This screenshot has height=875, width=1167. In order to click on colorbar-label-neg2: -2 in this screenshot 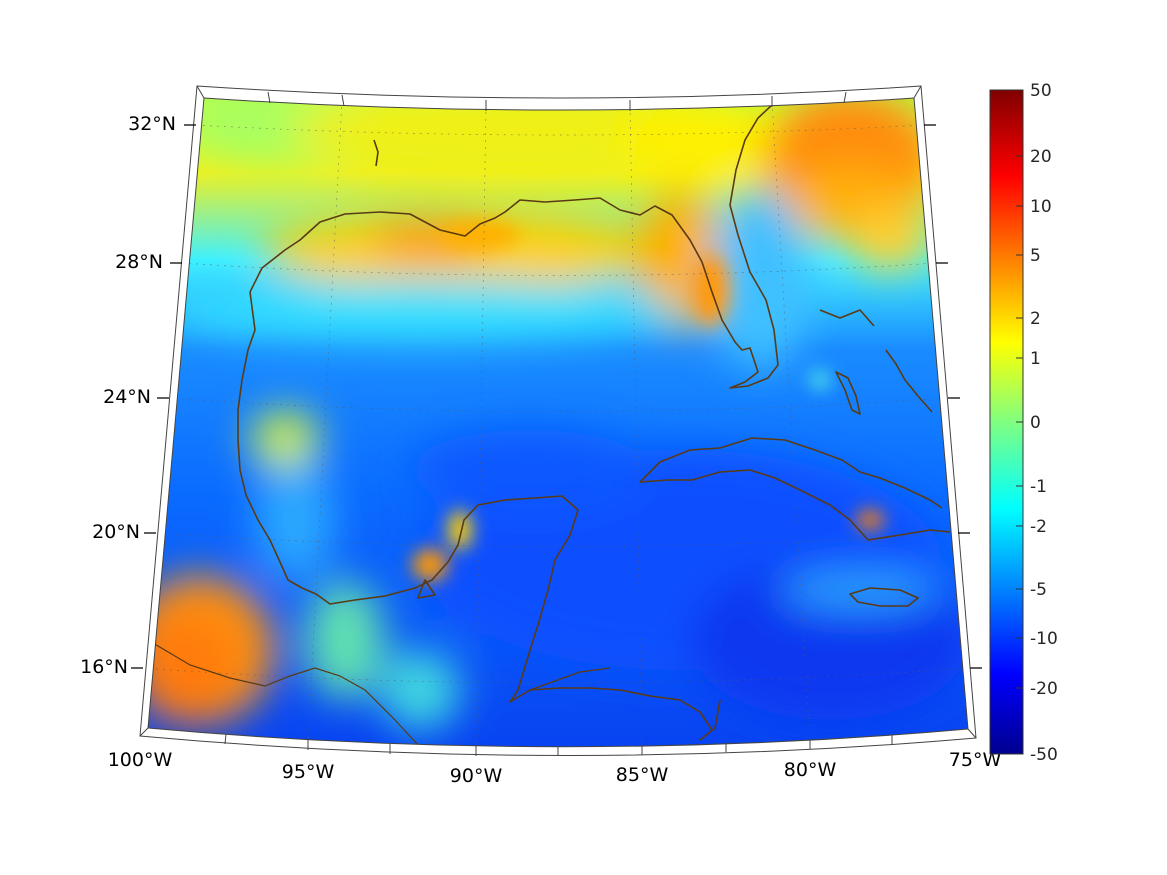, I will do `click(1038, 527)`.